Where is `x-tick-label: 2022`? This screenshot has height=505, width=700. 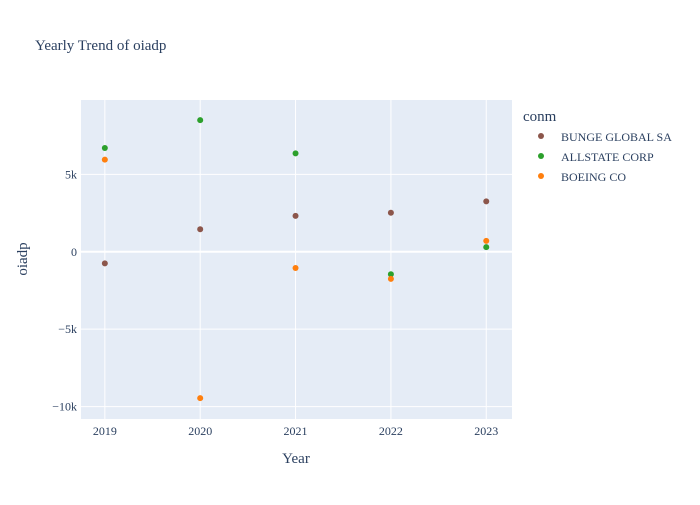
x-tick-label: 2022 is located at coordinates (391, 431).